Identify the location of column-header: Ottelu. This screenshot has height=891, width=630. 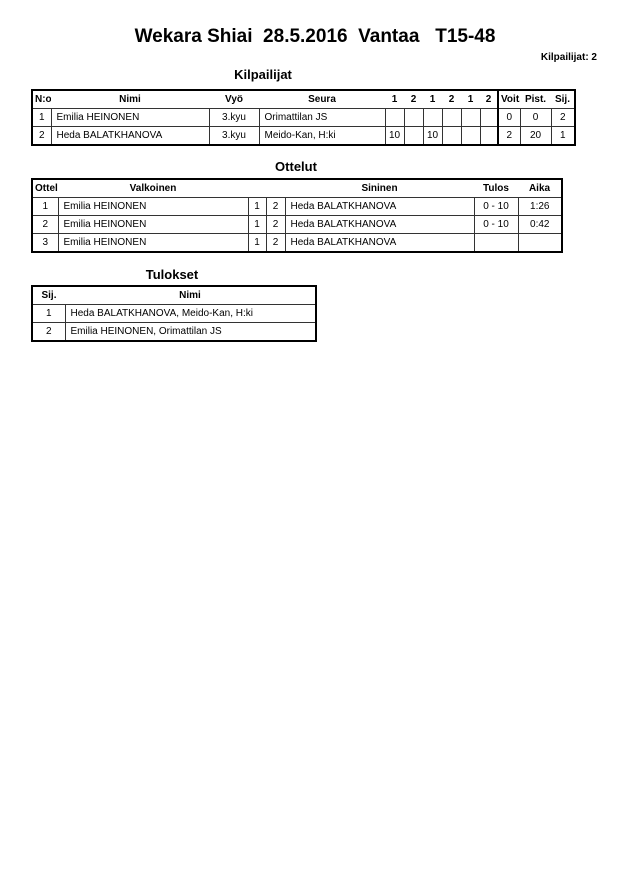
(46, 188).